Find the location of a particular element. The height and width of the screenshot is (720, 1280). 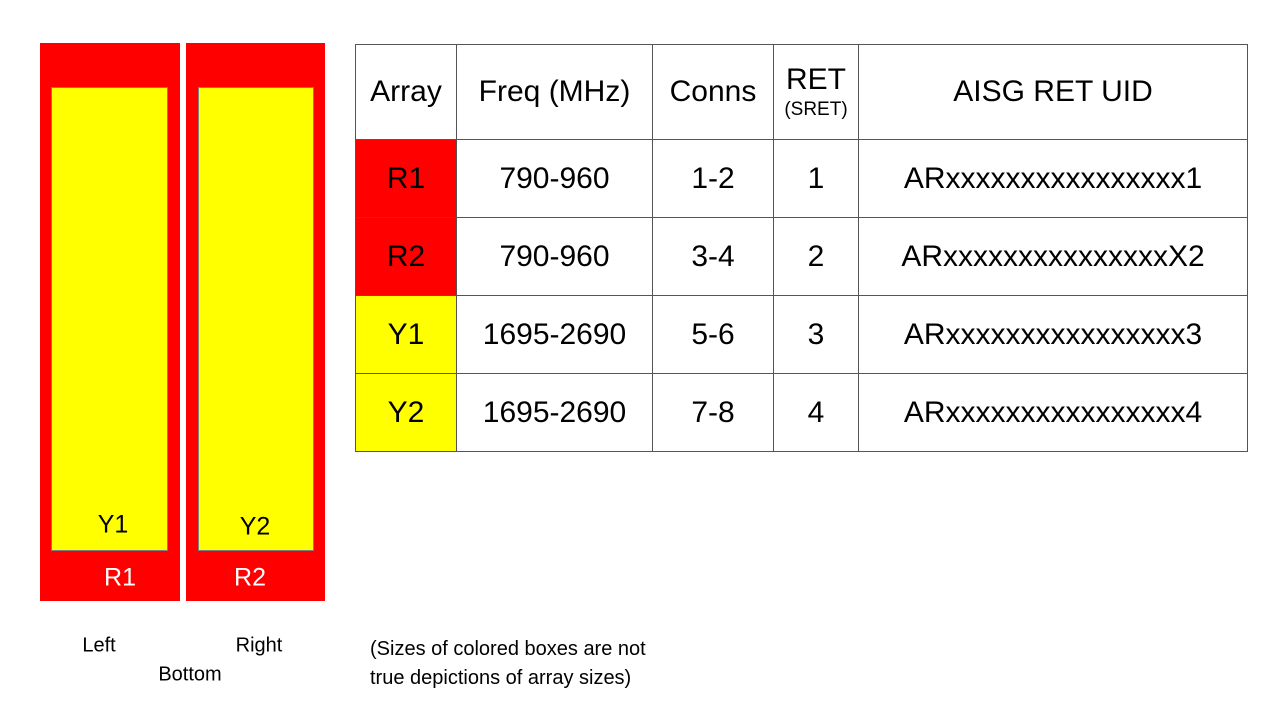

cell-array: Y2 is located at coordinates (406, 412).